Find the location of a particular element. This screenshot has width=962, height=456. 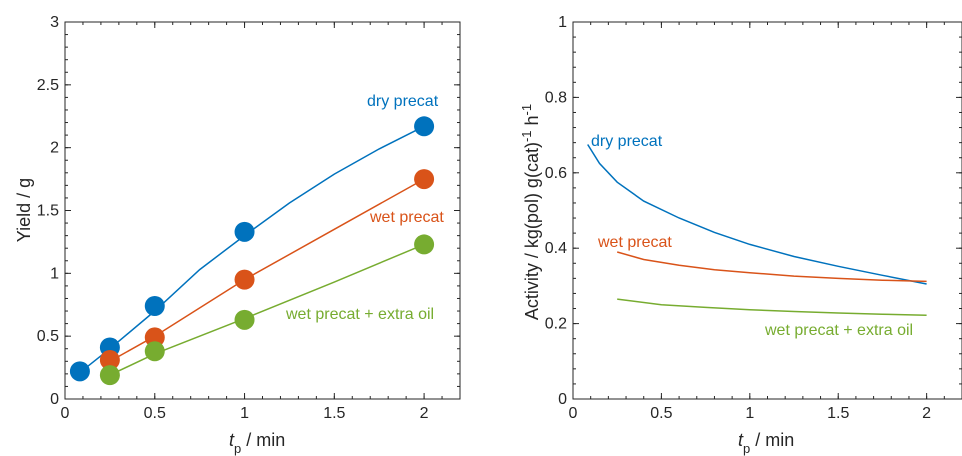

activity-y-axis-unit: h is located at coordinates (532, 122).